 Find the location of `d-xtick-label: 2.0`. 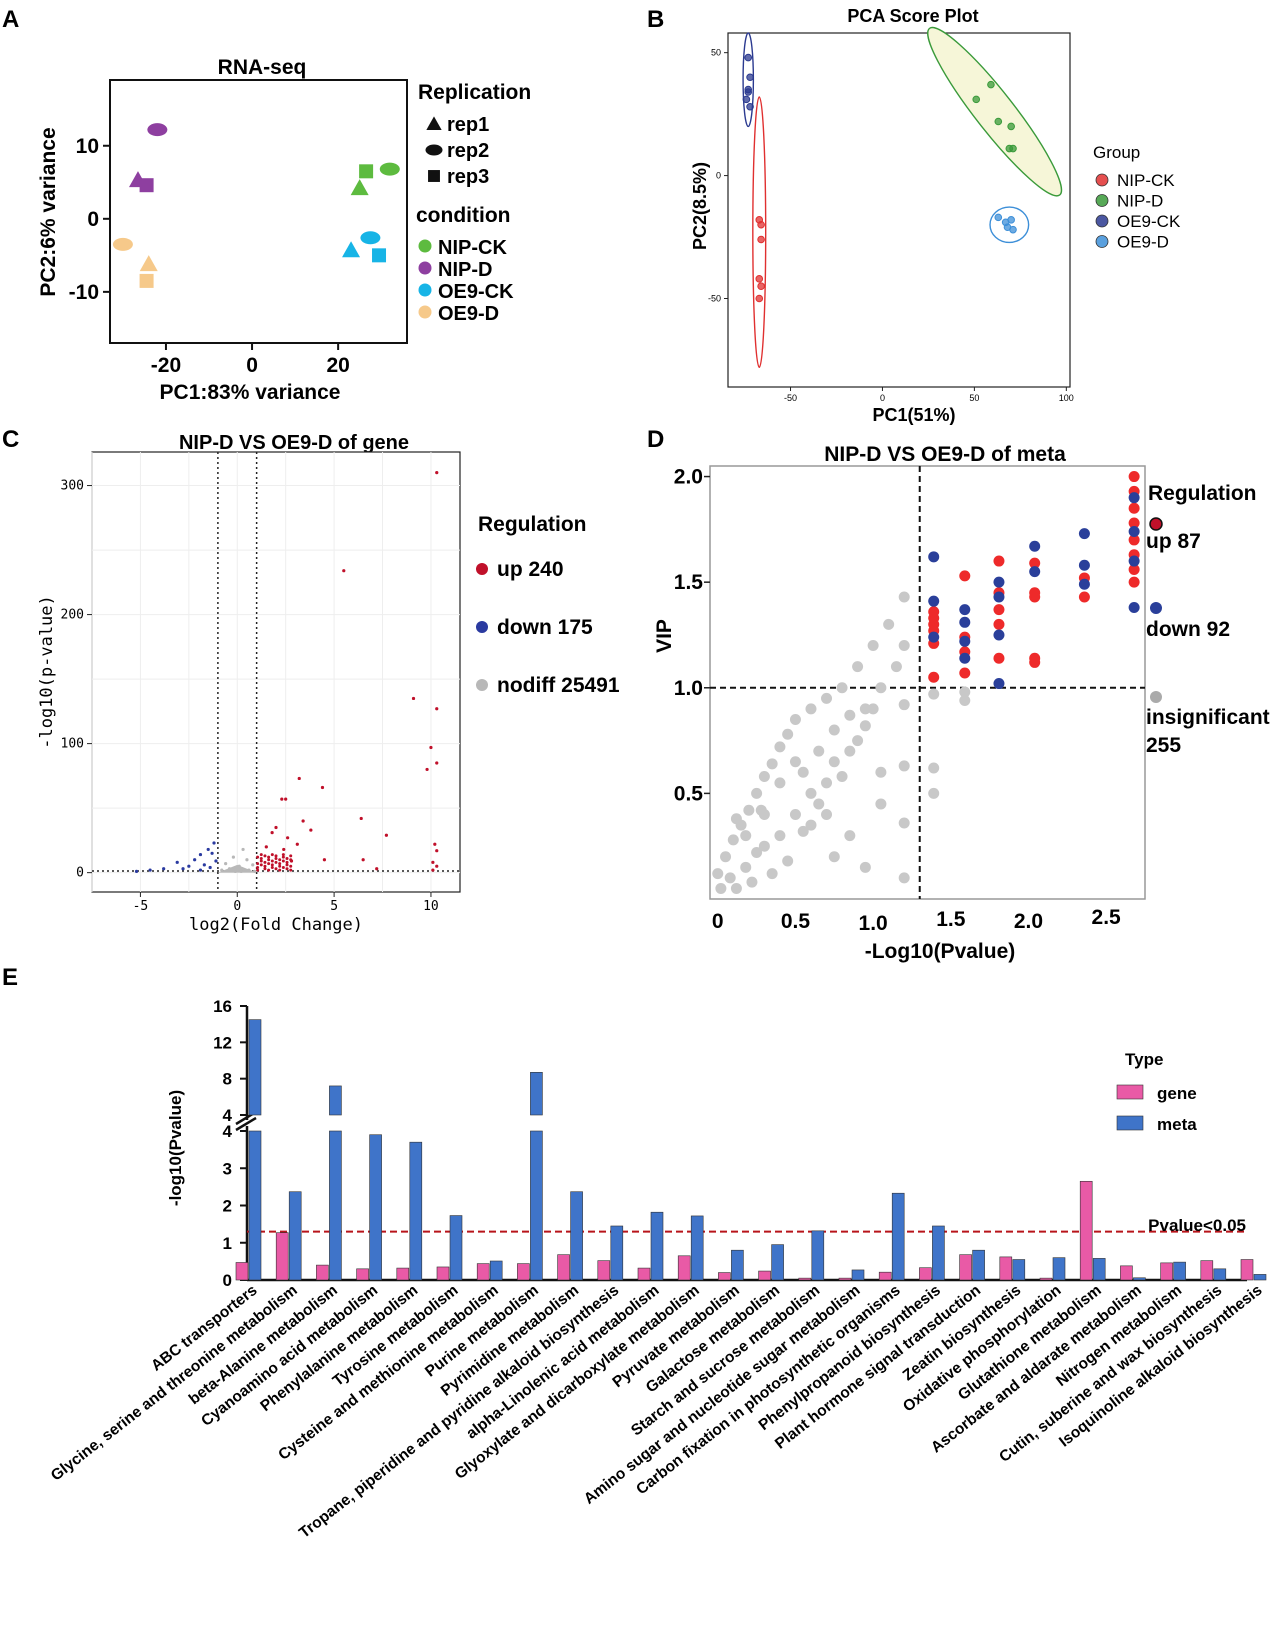

d-xtick-label: 2.0 is located at coordinates (1028, 921).